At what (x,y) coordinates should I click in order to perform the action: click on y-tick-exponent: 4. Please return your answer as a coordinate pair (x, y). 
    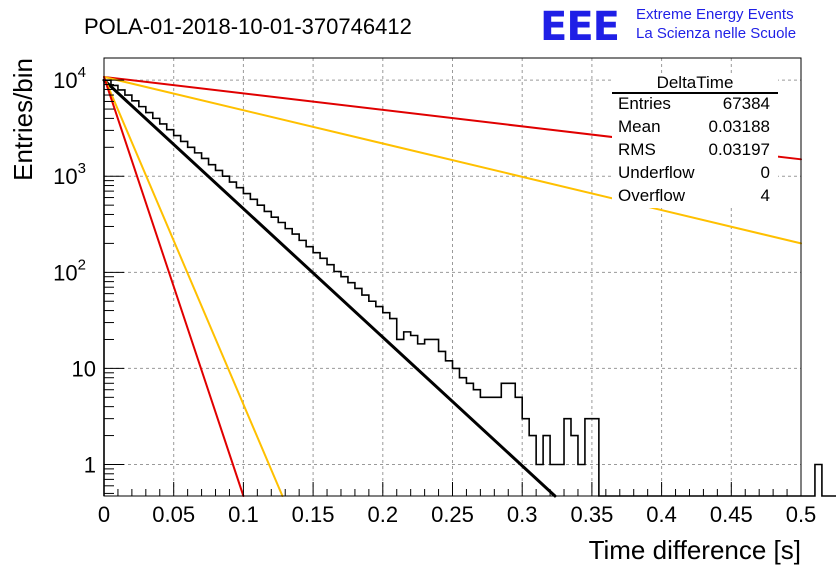
    Looking at the image, I should click on (82, 72).